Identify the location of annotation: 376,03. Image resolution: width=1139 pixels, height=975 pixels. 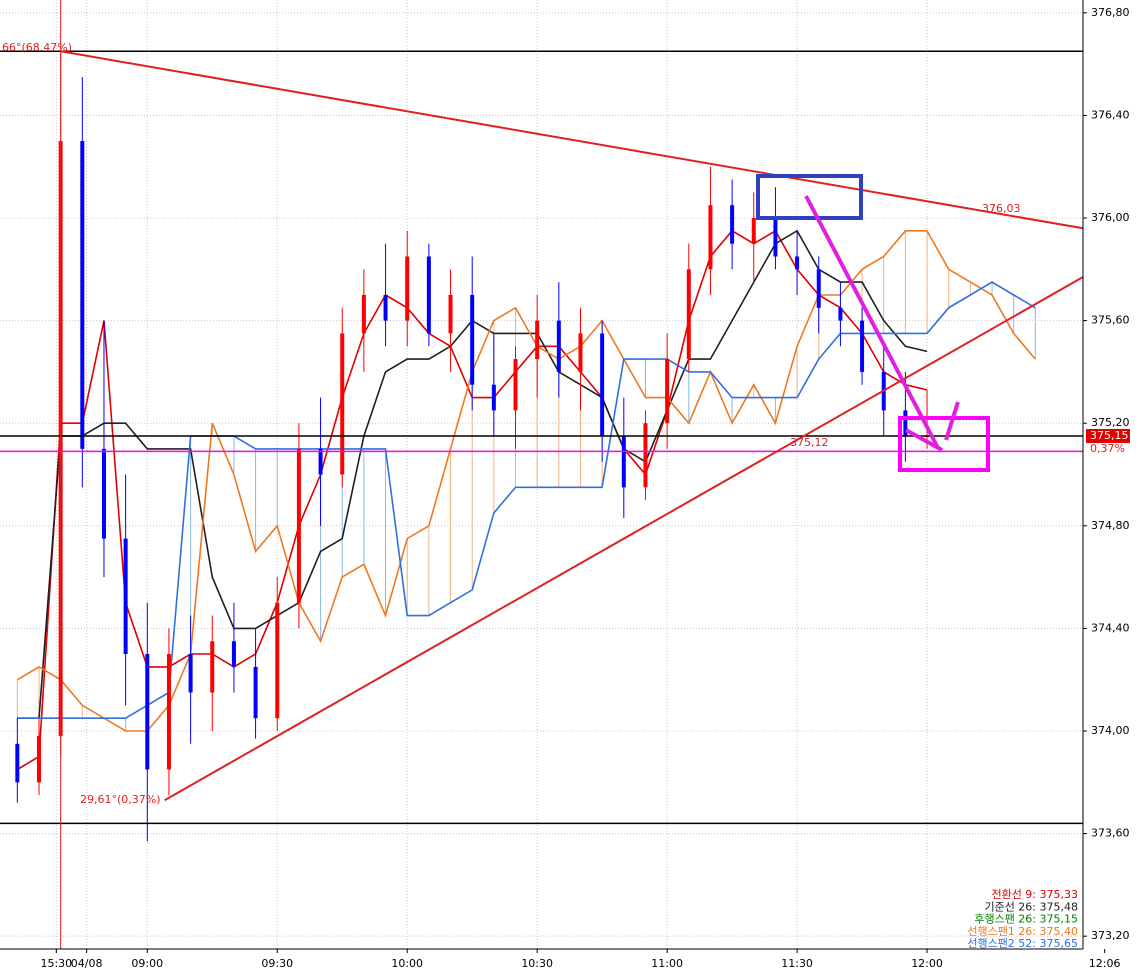
(1001, 208).